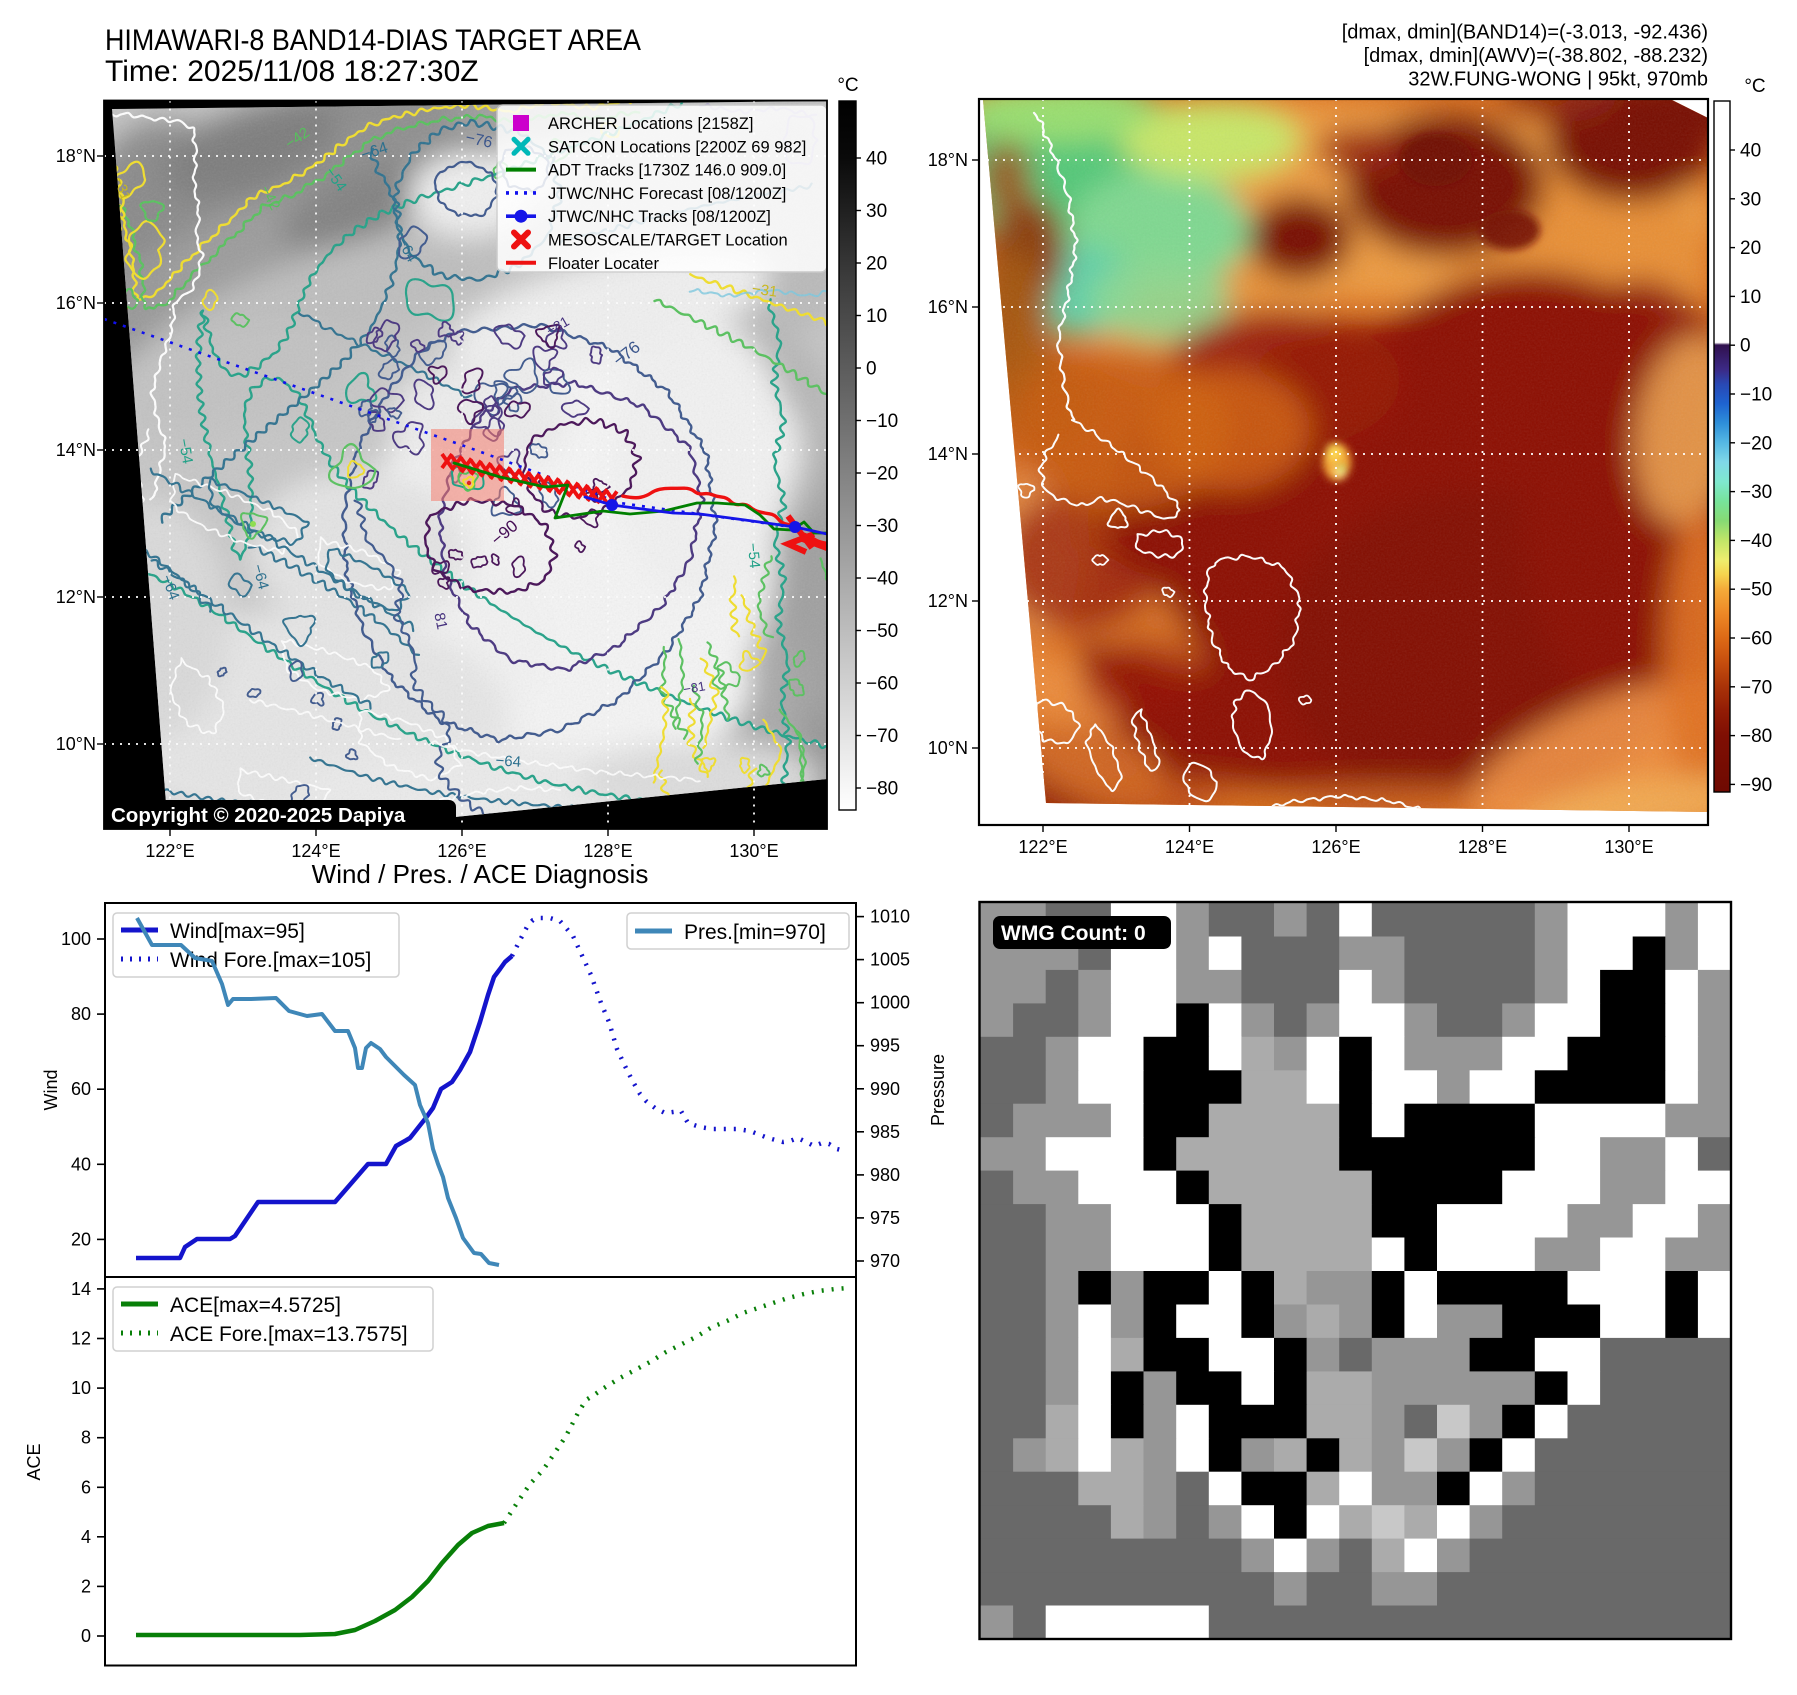 The image size is (1797, 1695). What do you see at coordinates (885, 1046) in the screenshot?
I see `svg-text: 995` at bounding box center [885, 1046].